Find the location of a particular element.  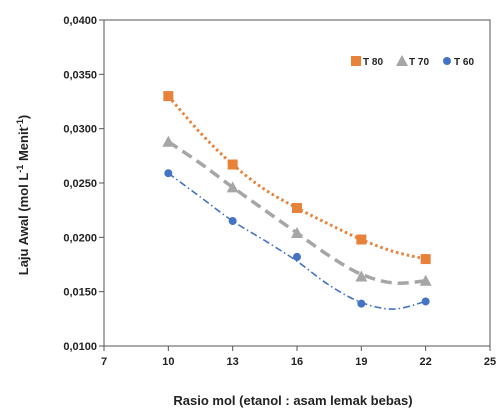

y-tick-label: 0,0300 is located at coordinates (80, 130).